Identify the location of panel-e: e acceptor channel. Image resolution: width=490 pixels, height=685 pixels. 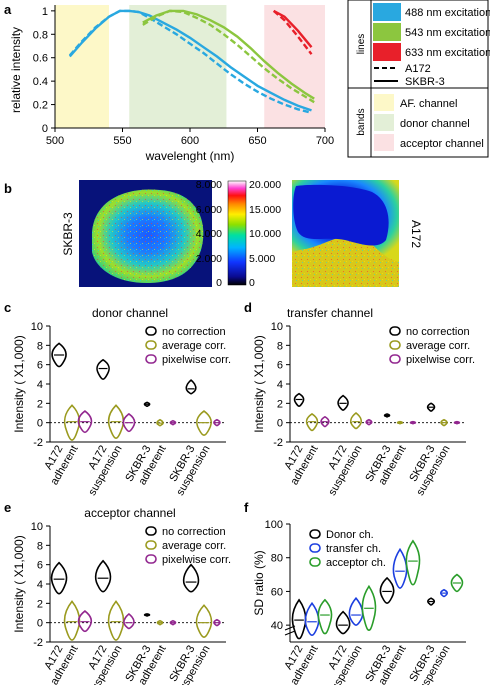
(90, 510).